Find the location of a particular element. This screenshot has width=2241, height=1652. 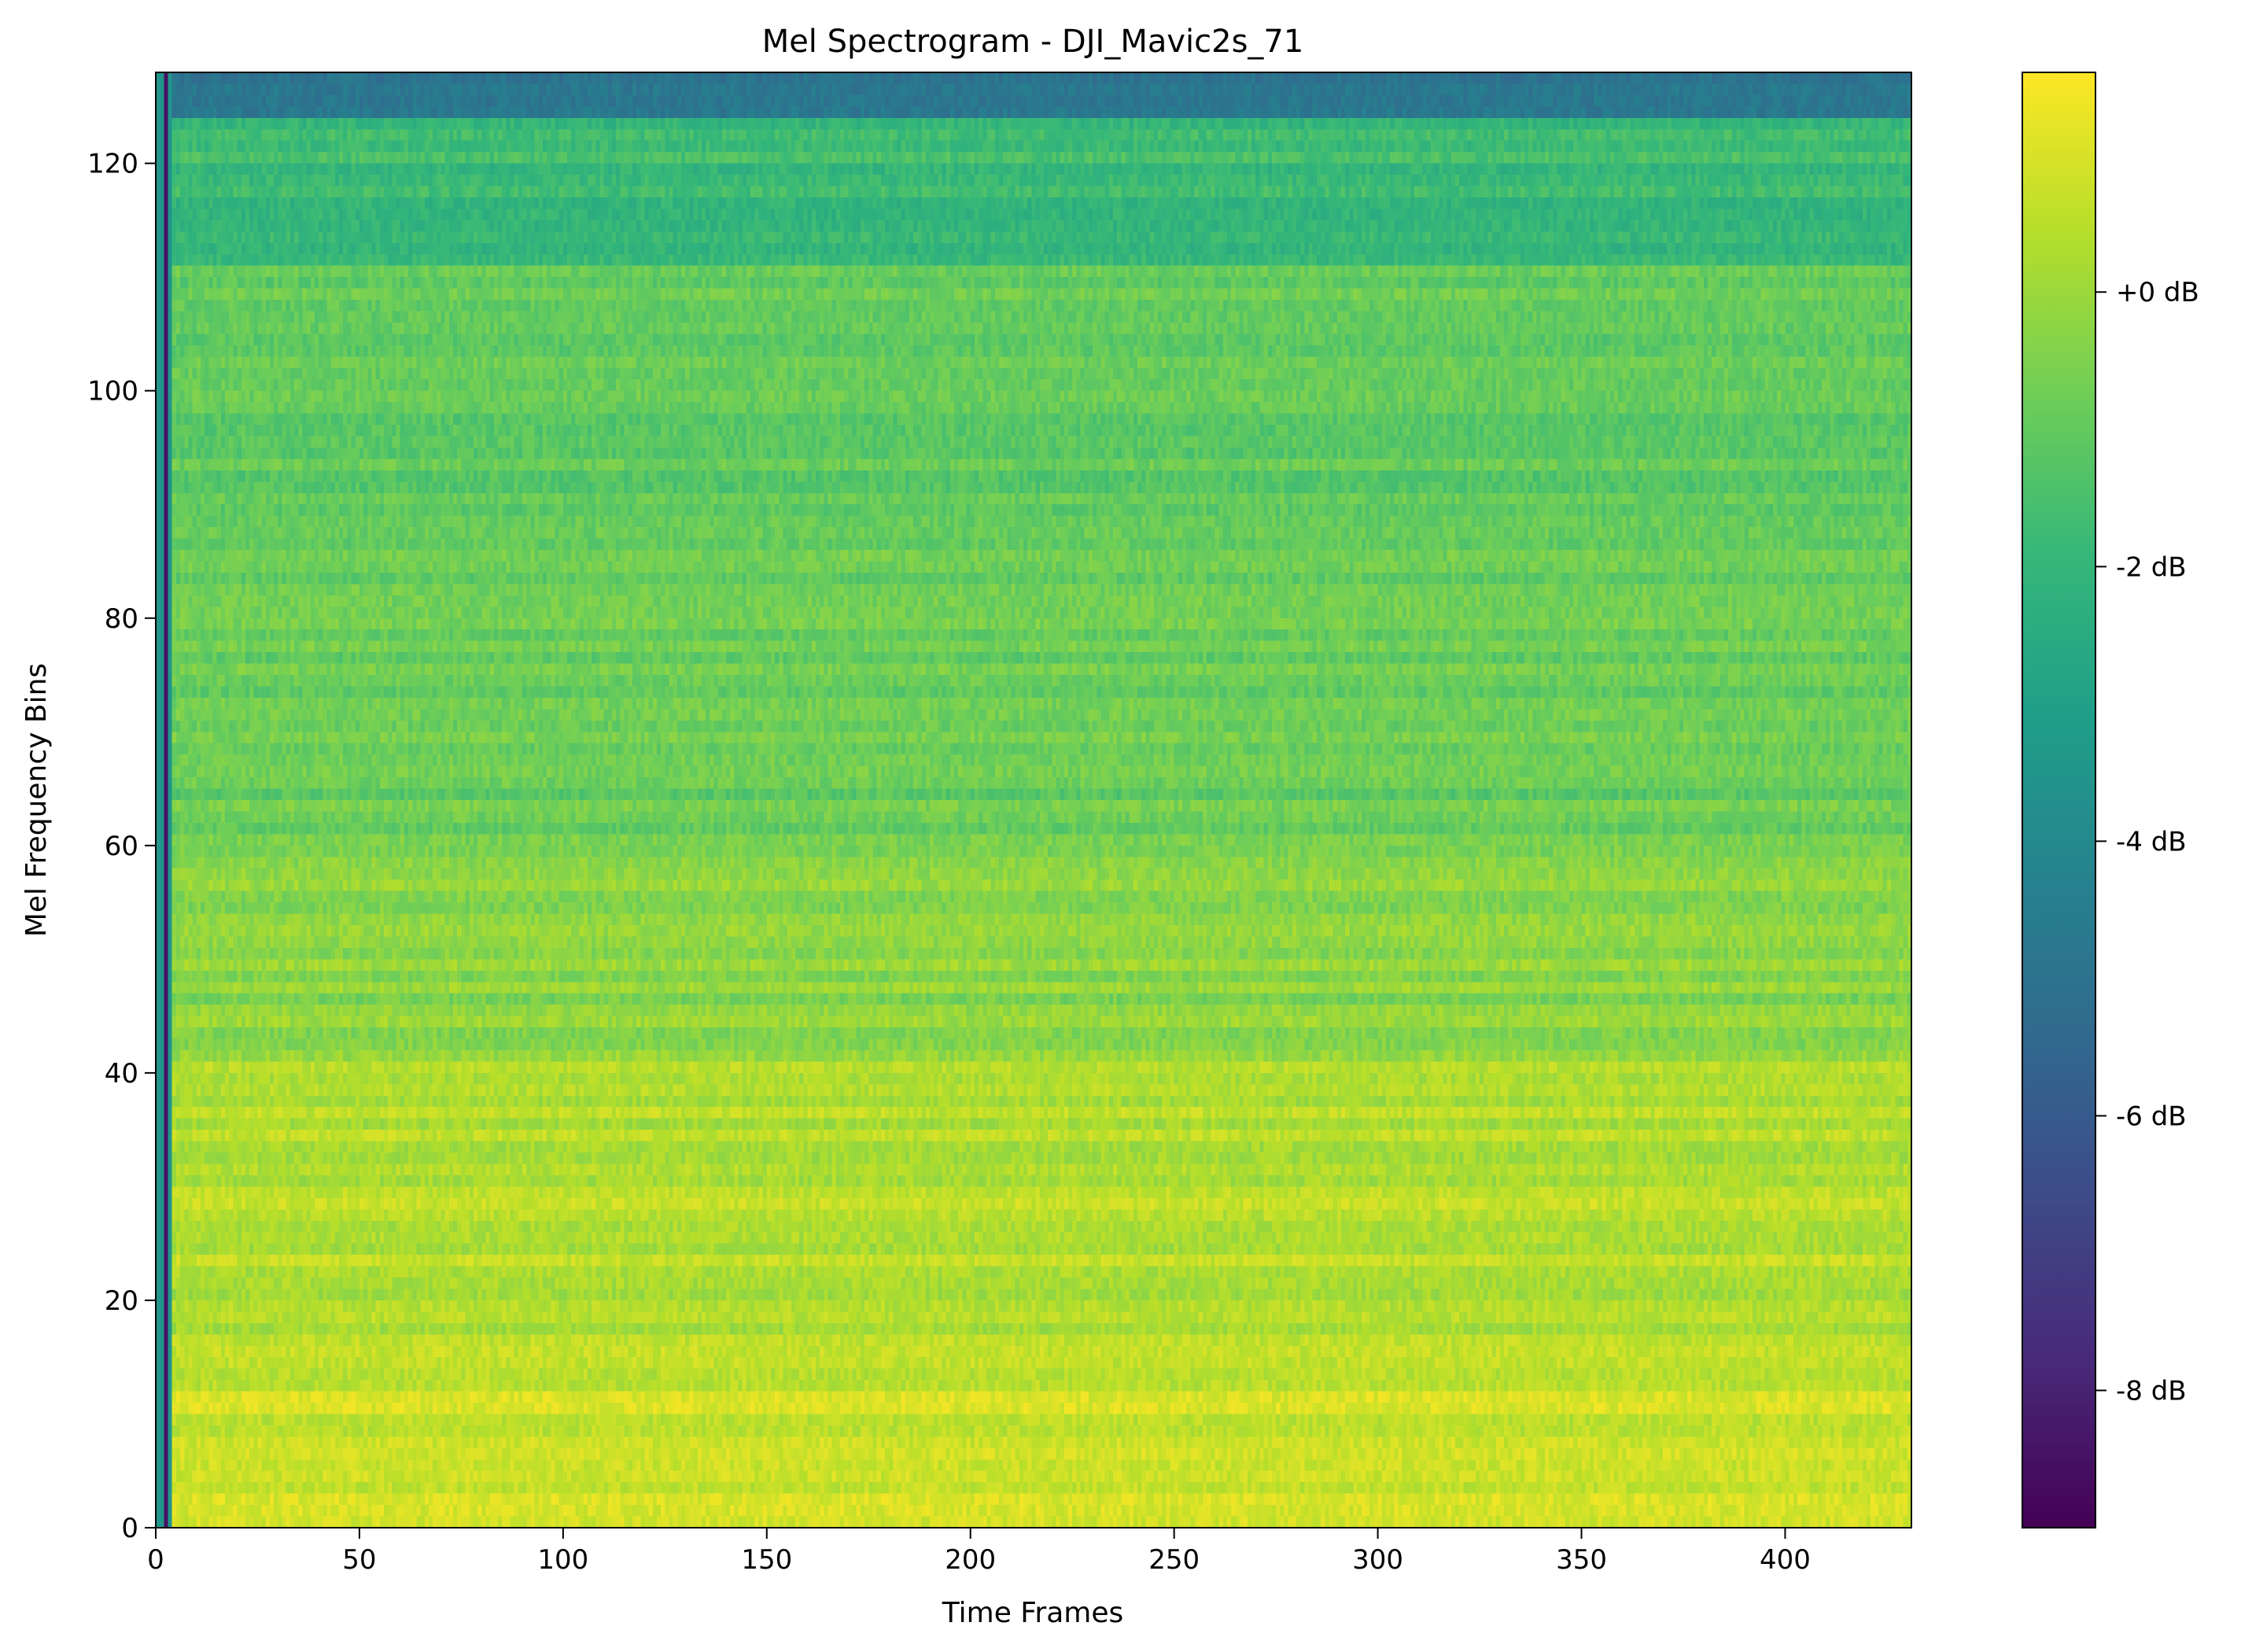

y-tick-label: 120 is located at coordinates (113, 164).